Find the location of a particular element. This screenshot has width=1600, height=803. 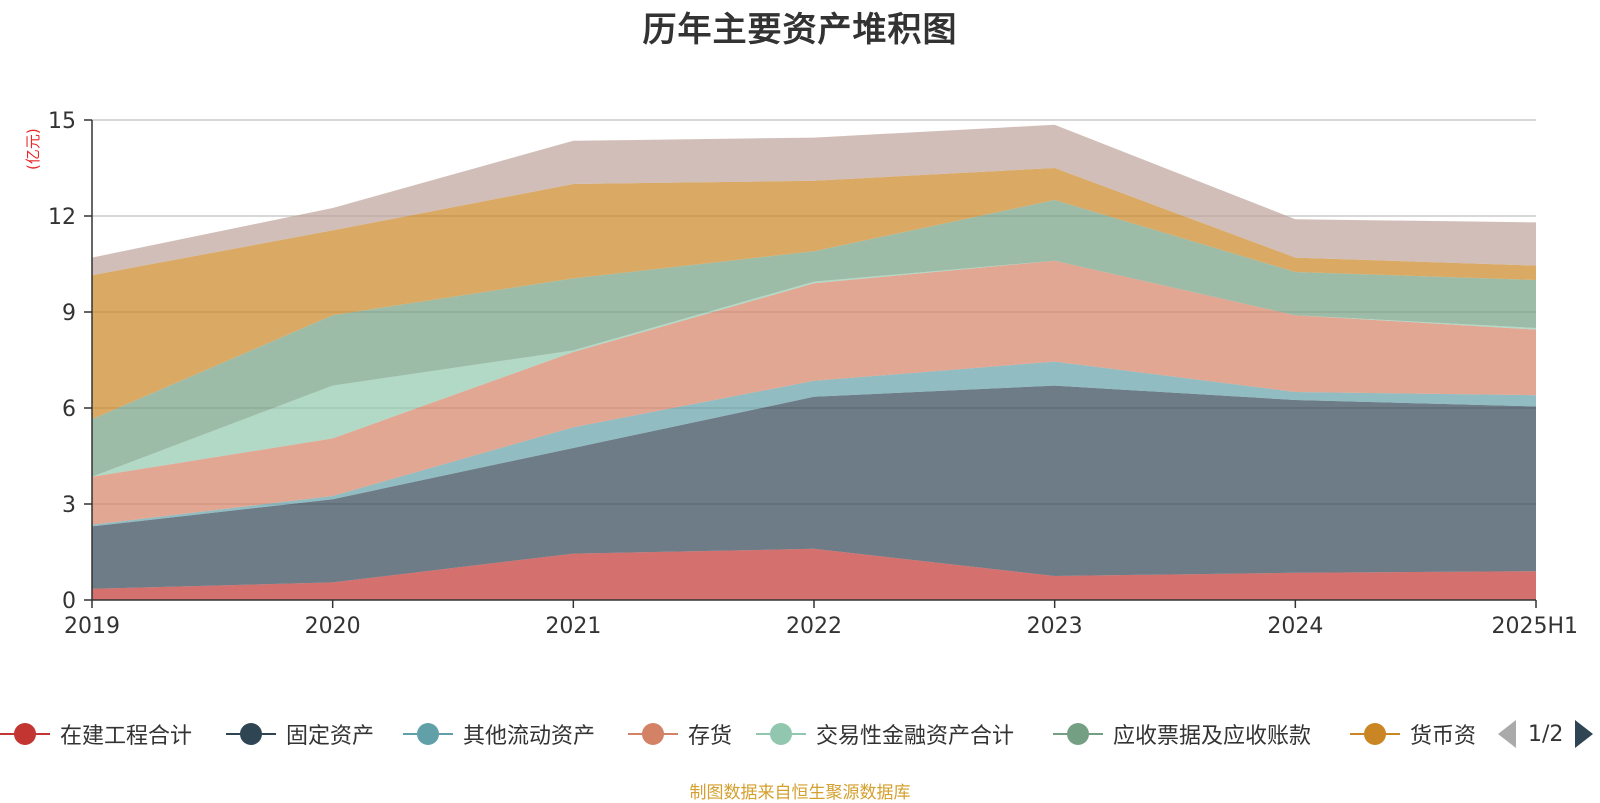

legend-item: 应收票据及应收账款 is located at coordinates (1182, 734).